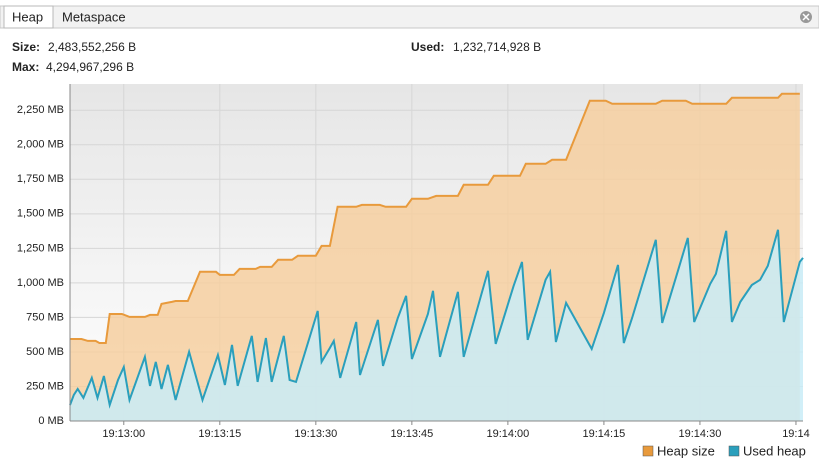  Describe the element at coordinates (806, 17) in the screenshot. I see `close-icon` at that location.